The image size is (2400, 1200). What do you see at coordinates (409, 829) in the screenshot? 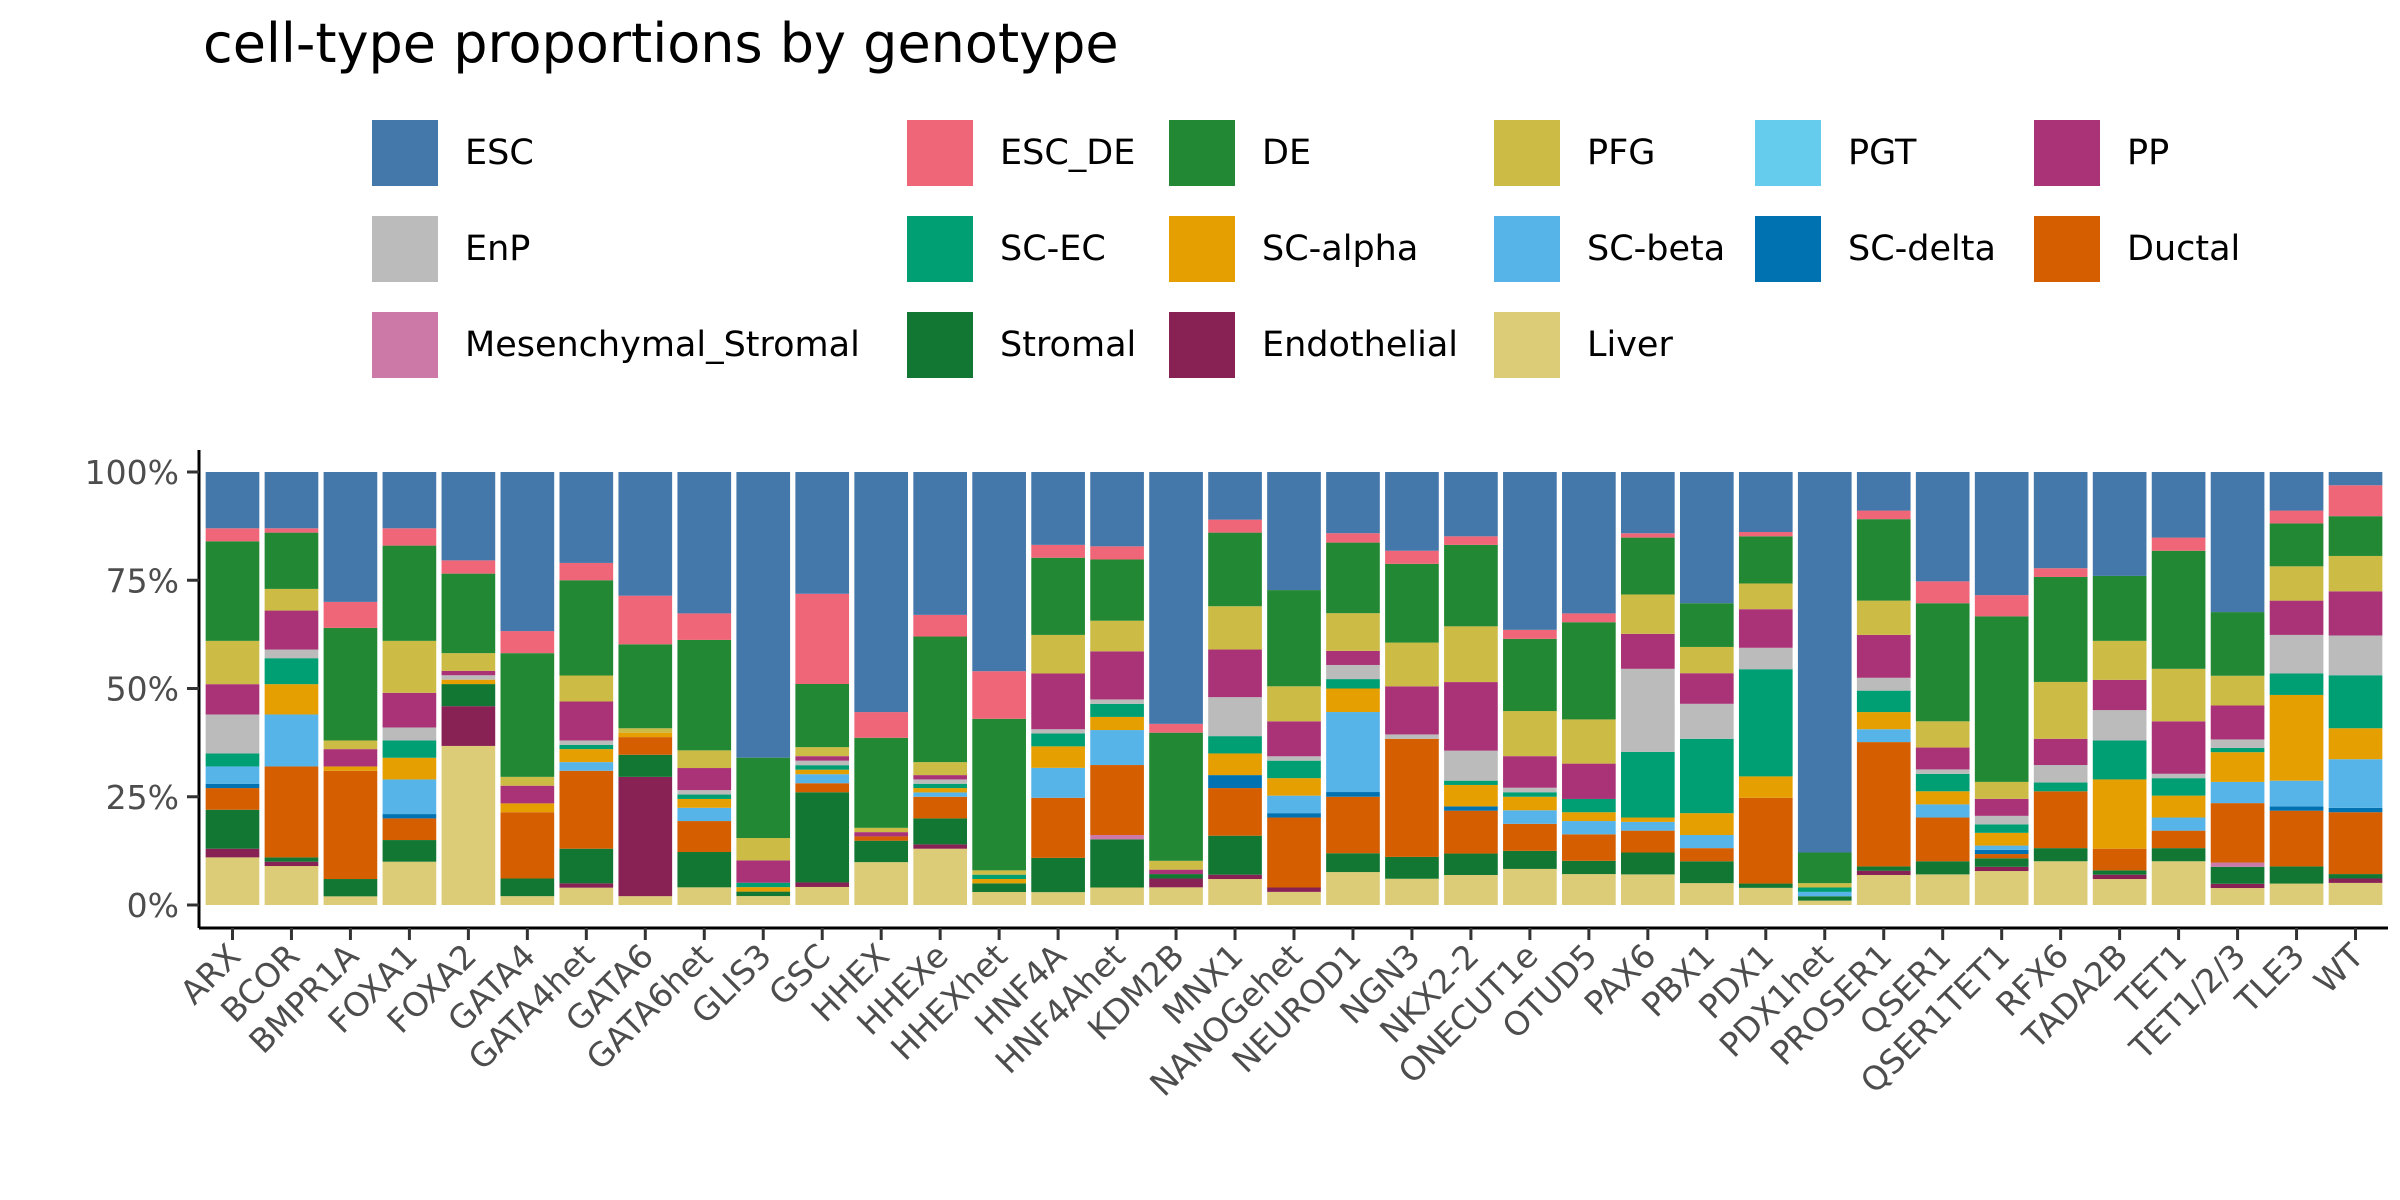
I see `segment-foxa1-ductal` at bounding box center [409, 829].